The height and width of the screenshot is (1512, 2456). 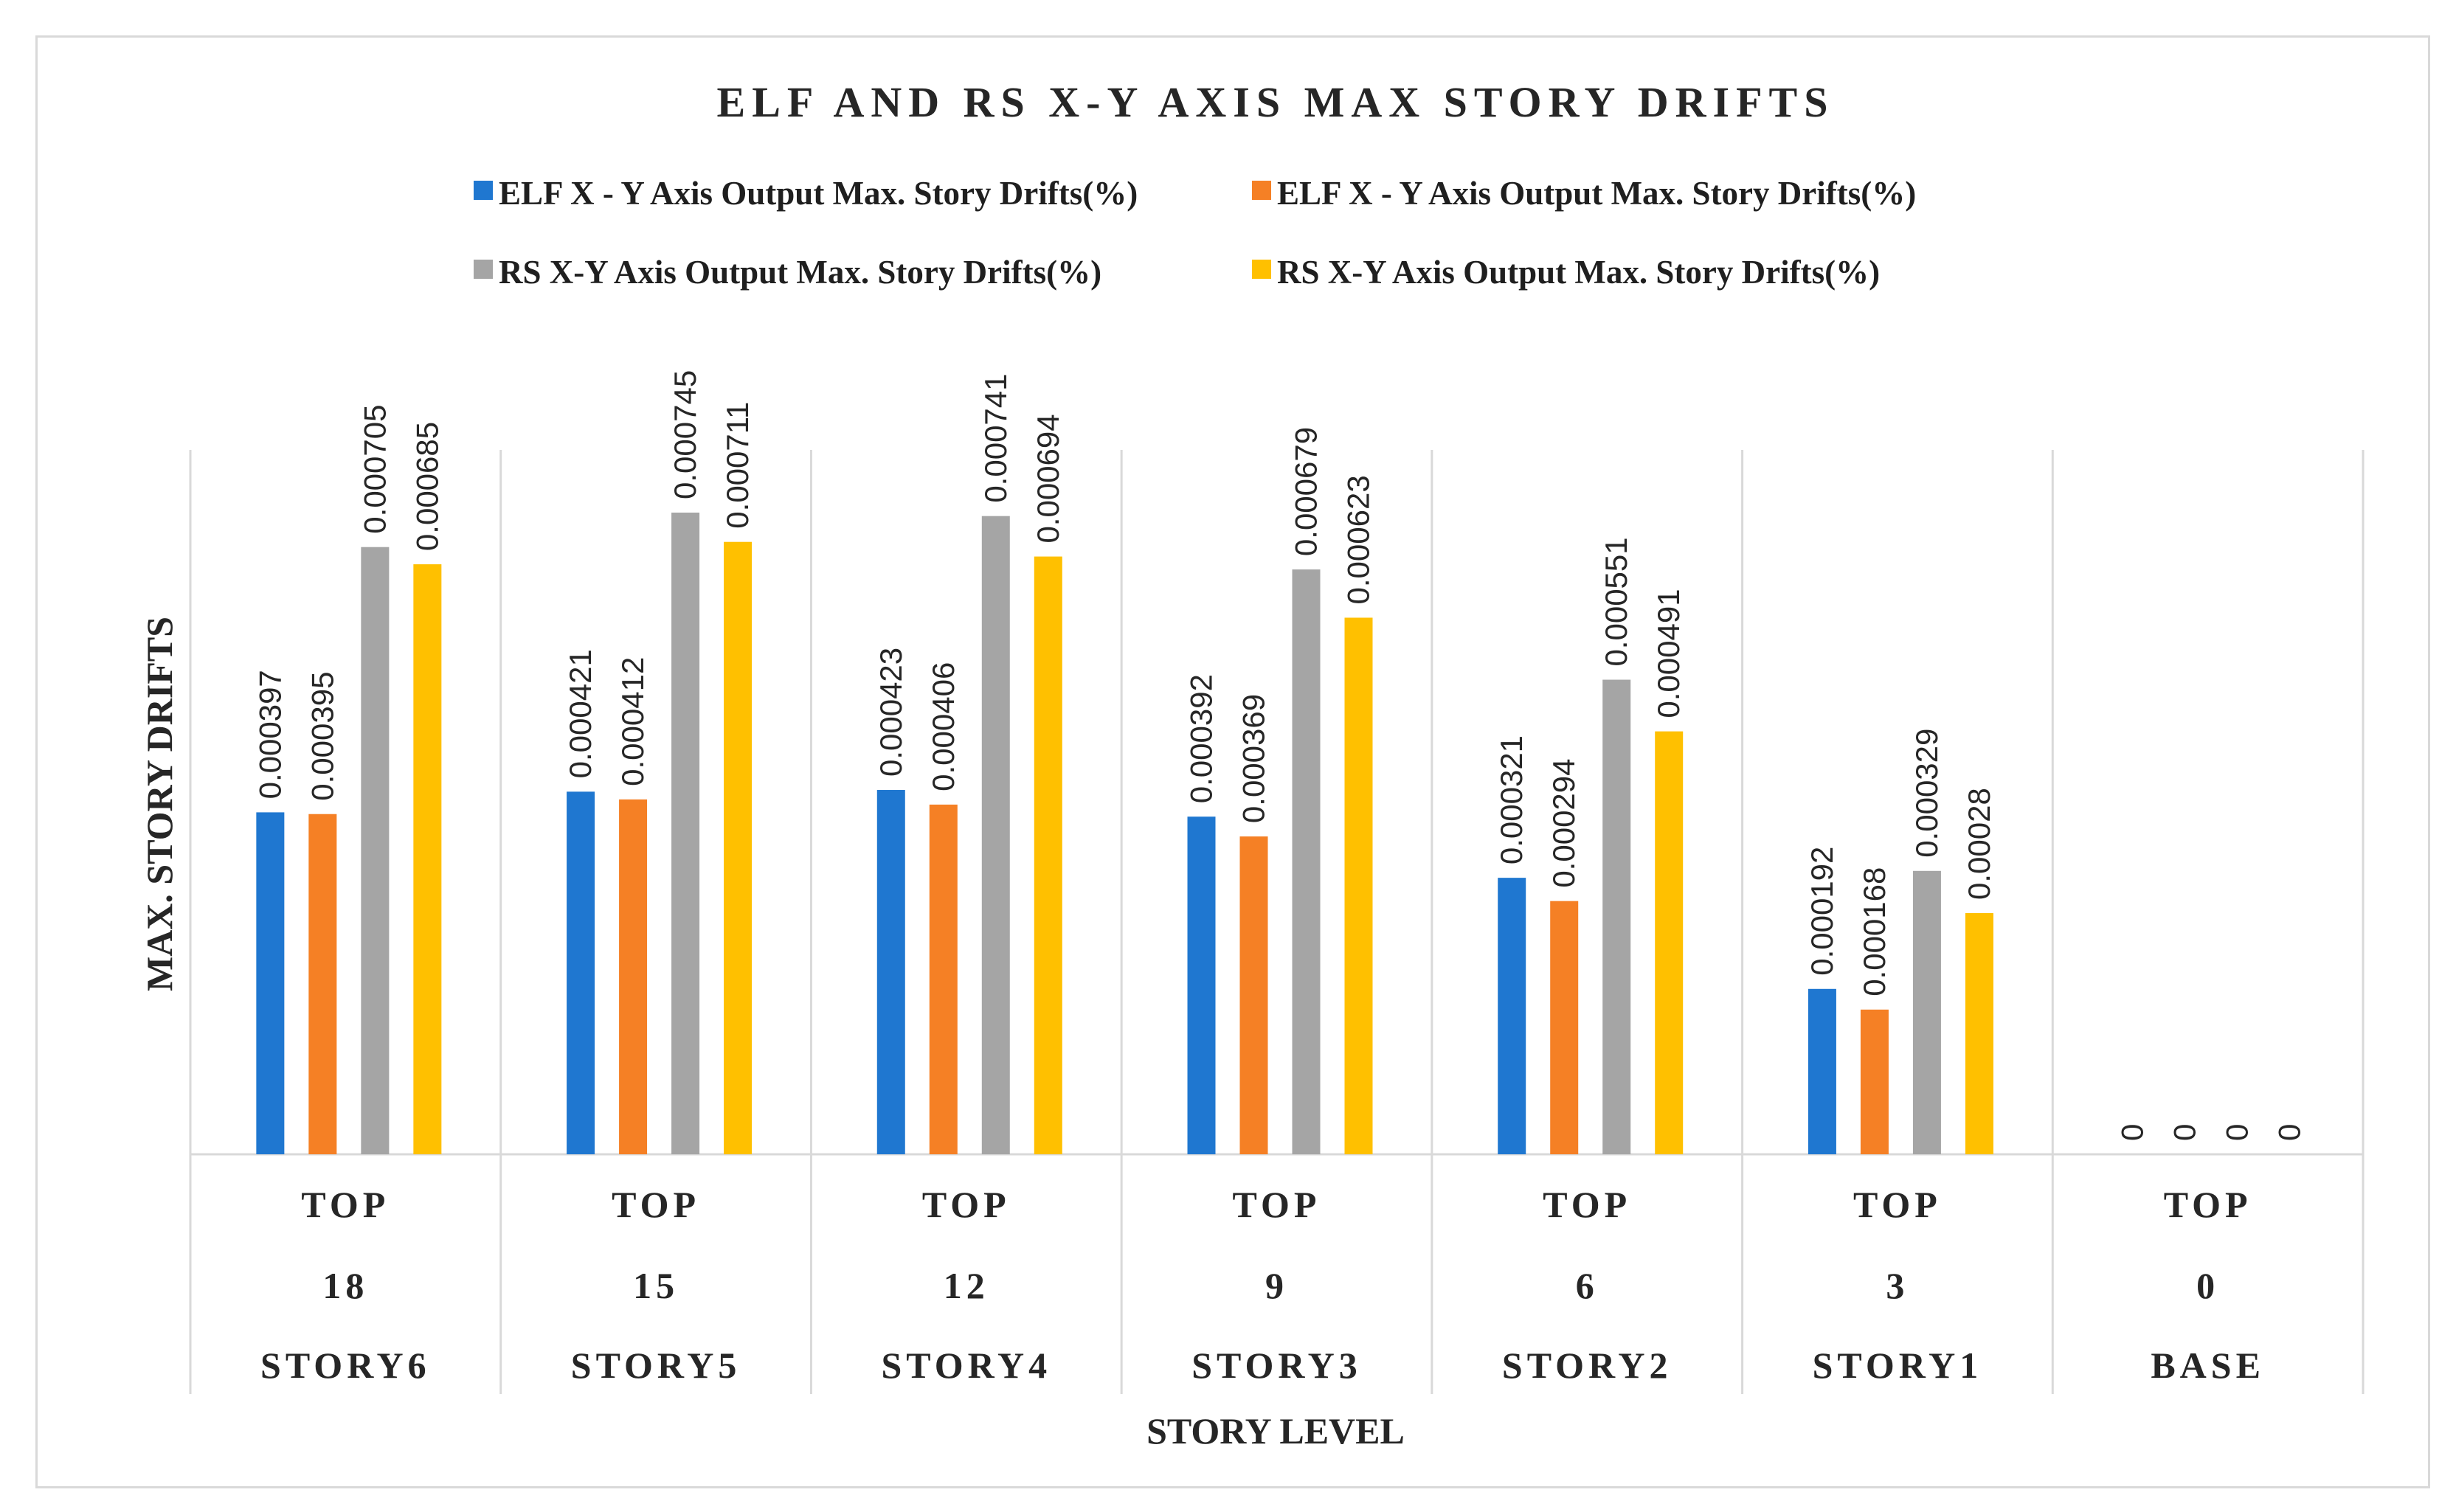 What do you see at coordinates (322, 736) in the screenshot?
I see `data-label: 0.000395` at bounding box center [322, 736].